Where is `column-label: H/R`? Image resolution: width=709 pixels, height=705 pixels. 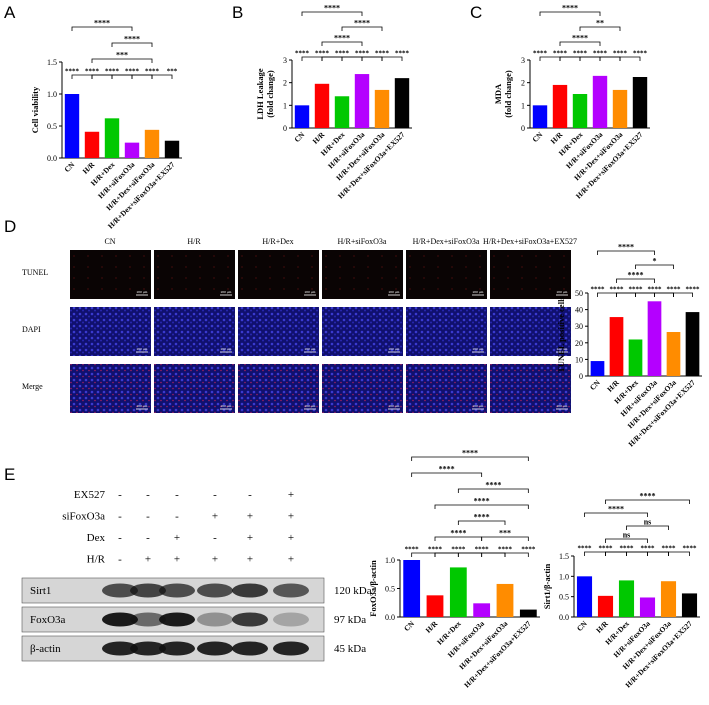
column-label: H/R is located at coordinates (194, 241).